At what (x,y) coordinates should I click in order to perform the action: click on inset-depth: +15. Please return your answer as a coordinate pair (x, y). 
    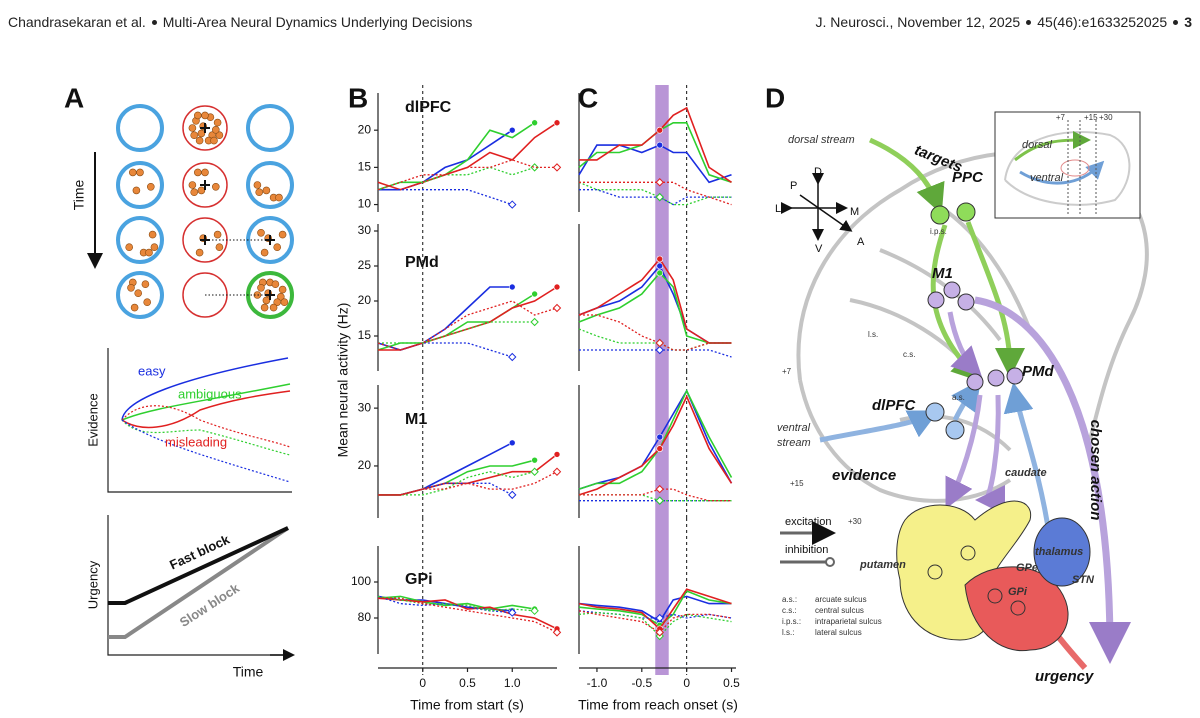
    Looking at the image, I should click on (1091, 117).